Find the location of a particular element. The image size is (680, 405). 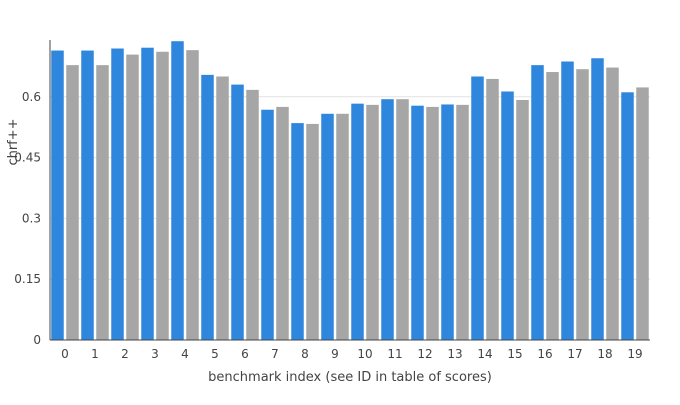

x-tick-label: 12 is located at coordinates (424, 354).